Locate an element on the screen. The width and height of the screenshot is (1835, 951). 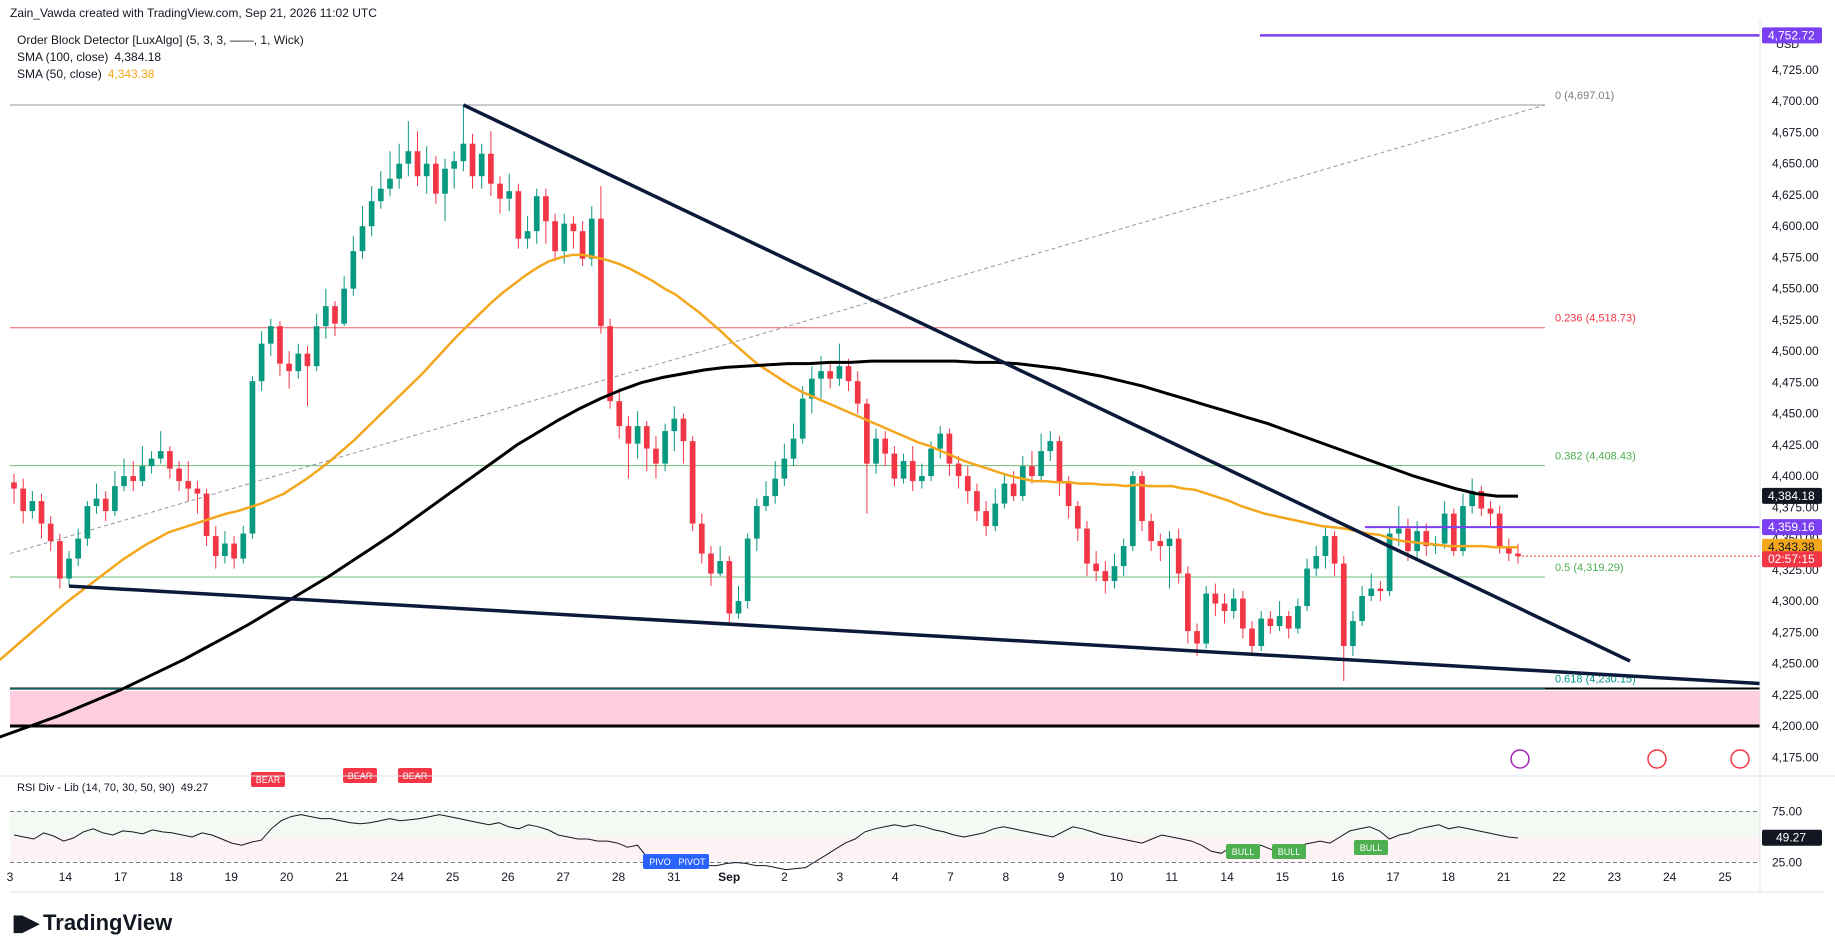
price-tick-label: 4,200.00 is located at coordinates (1795, 726).